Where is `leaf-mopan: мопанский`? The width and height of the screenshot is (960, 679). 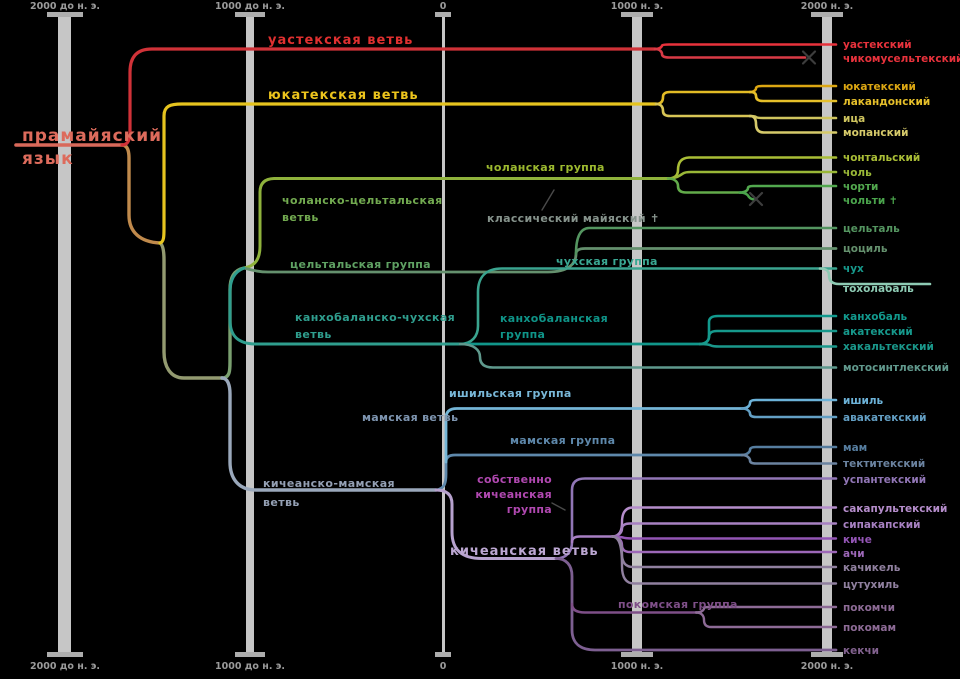
leaf-mopan: мопанский is located at coordinates (875, 133).